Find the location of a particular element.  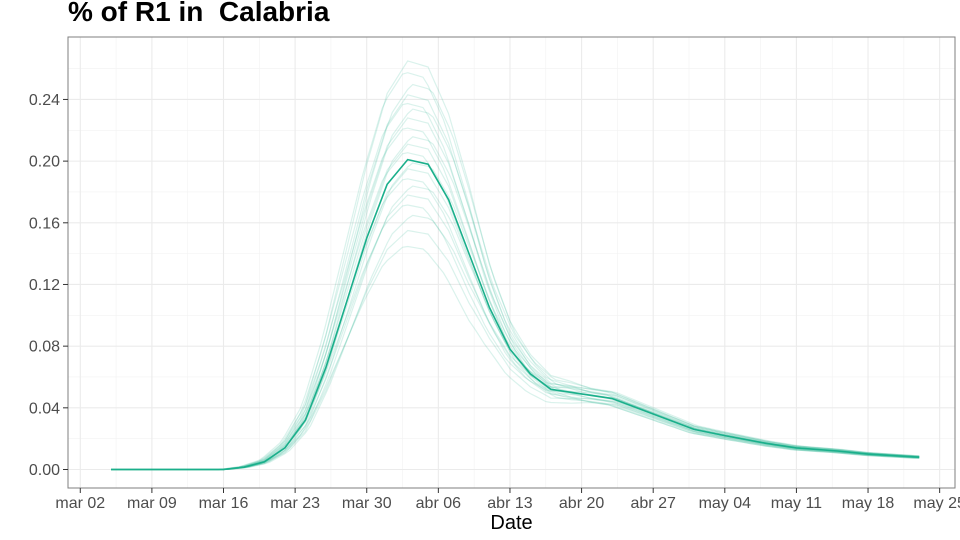

x-tick-label: may 18 is located at coordinates (868, 503).